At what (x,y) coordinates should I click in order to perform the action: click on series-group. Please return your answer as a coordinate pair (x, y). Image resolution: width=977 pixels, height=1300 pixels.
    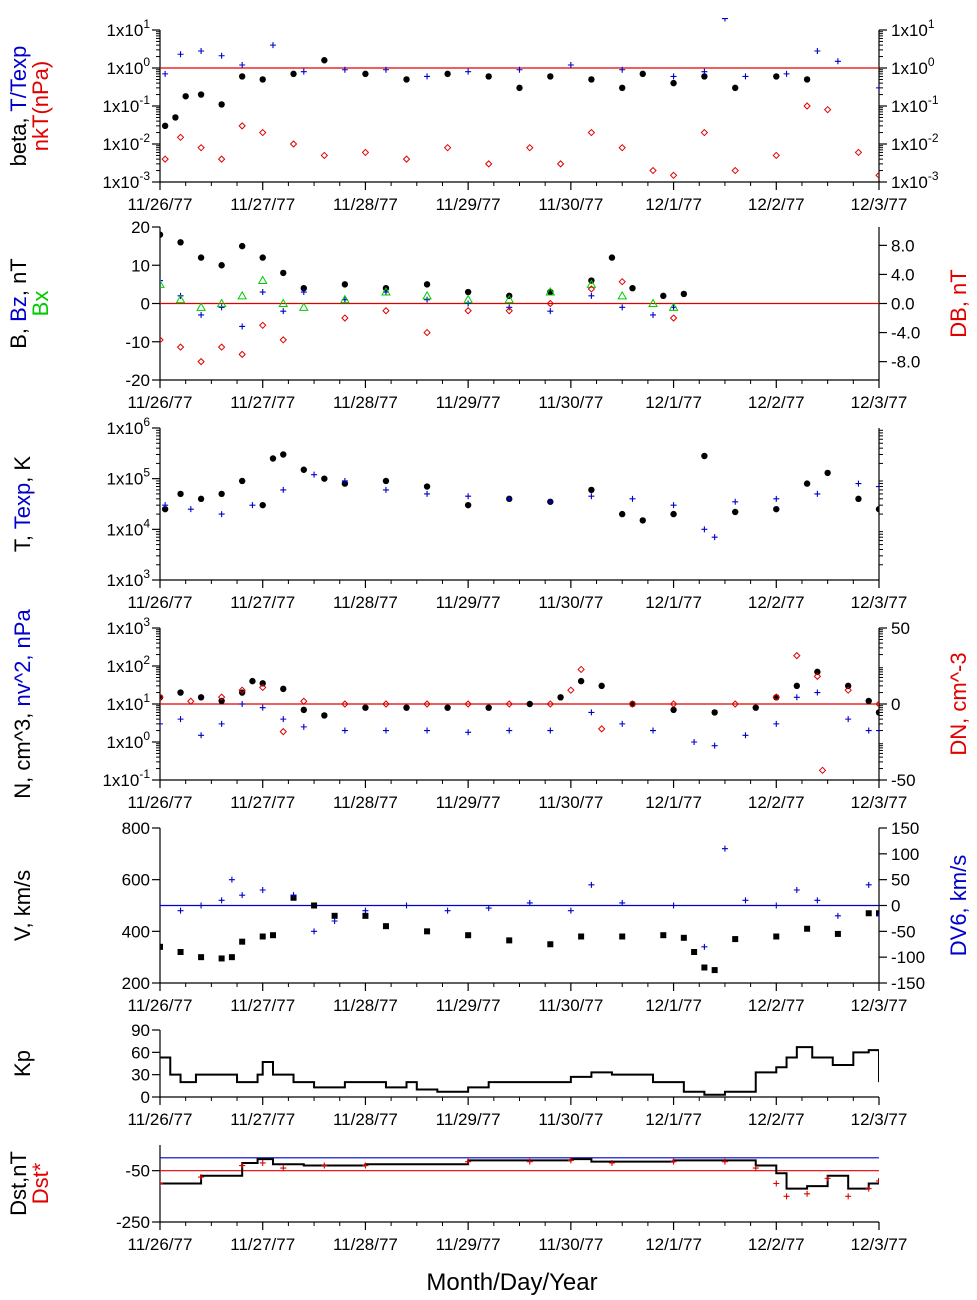
    Looking at the image, I should click on (520, 496).